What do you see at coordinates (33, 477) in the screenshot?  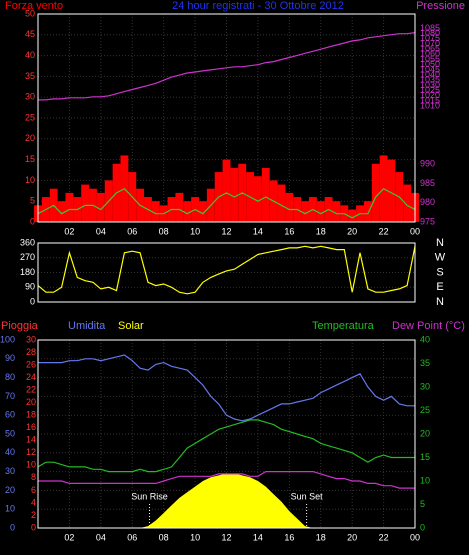 I see `y3-tick-label: 8` at bounding box center [33, 477].